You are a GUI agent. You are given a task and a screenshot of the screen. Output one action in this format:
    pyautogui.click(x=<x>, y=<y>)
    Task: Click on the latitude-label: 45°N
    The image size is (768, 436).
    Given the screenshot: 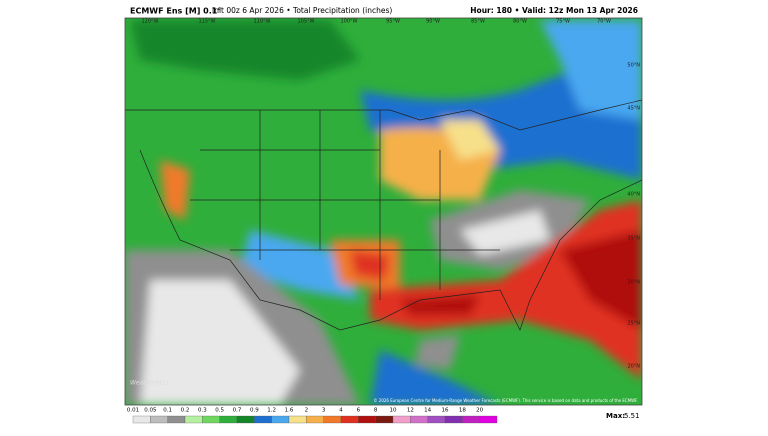 What is the action you would take?
    pyautogui.click(x=633, y=109)
    